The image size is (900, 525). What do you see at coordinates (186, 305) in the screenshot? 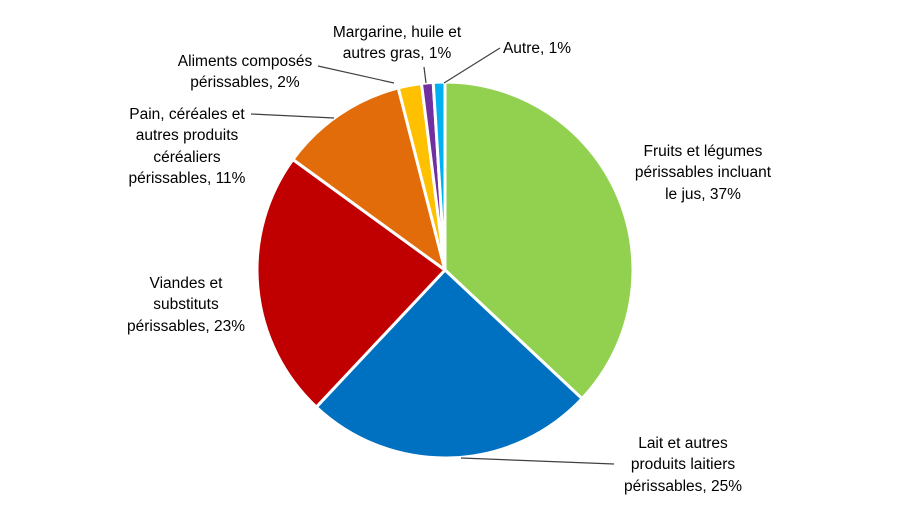
I see `slice-label-viandes-substituts: Viandes et substituts périssables, 23%` at bounding box center [186, 305].